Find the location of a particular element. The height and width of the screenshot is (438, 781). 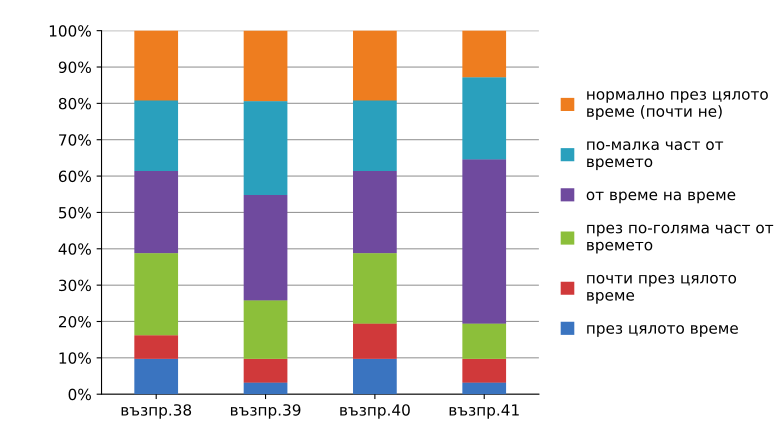

y-tick-label: 0% is located at coordinates (79, 394).